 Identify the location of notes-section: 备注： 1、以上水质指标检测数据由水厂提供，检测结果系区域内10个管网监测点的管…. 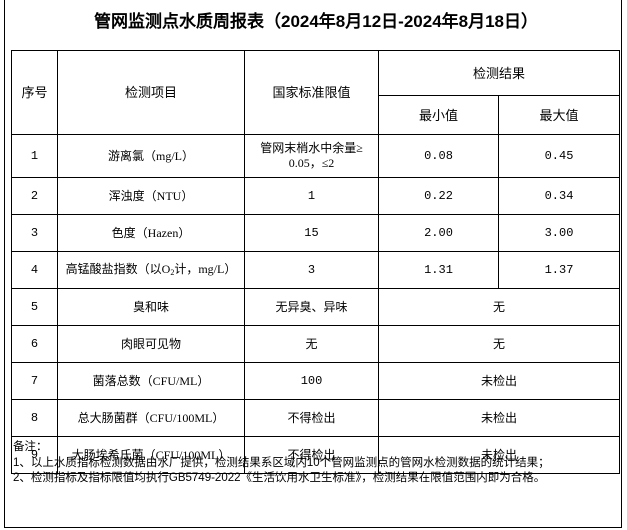
(317, 463).